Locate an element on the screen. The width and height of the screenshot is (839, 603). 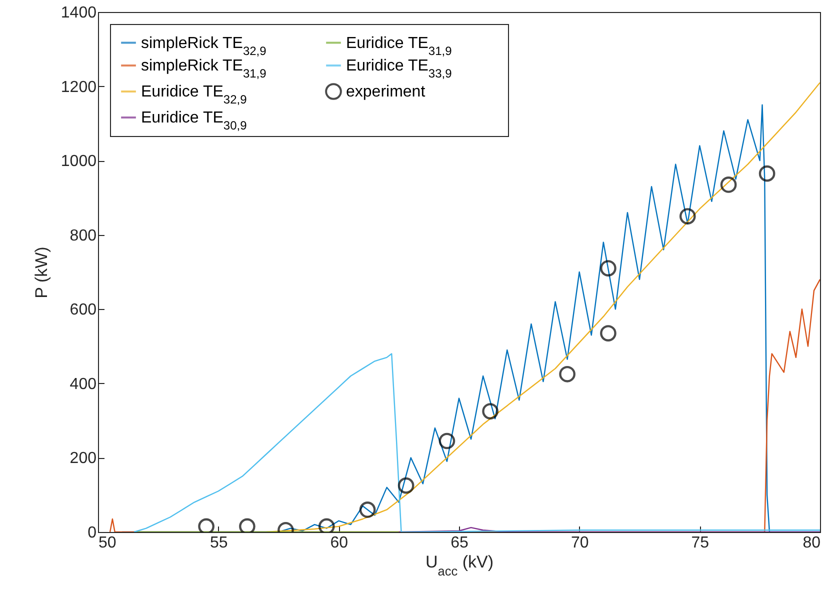
y-tick-label: 1400 is located at coordinates (78, 13).